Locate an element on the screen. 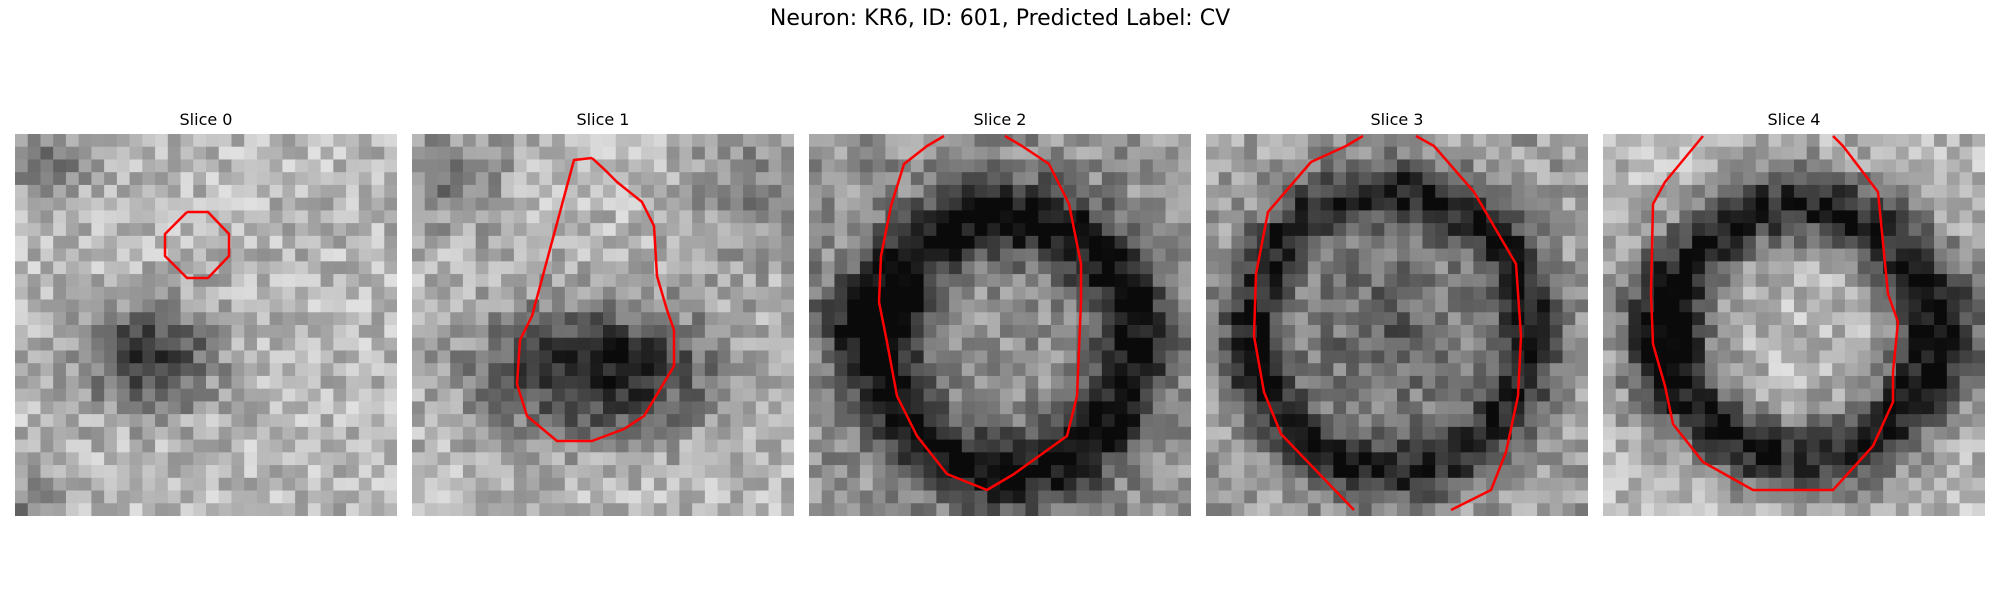 The width and height of the screenshot is (2000, 600). slice-contour-4a is located at coordinates (1774, 313).